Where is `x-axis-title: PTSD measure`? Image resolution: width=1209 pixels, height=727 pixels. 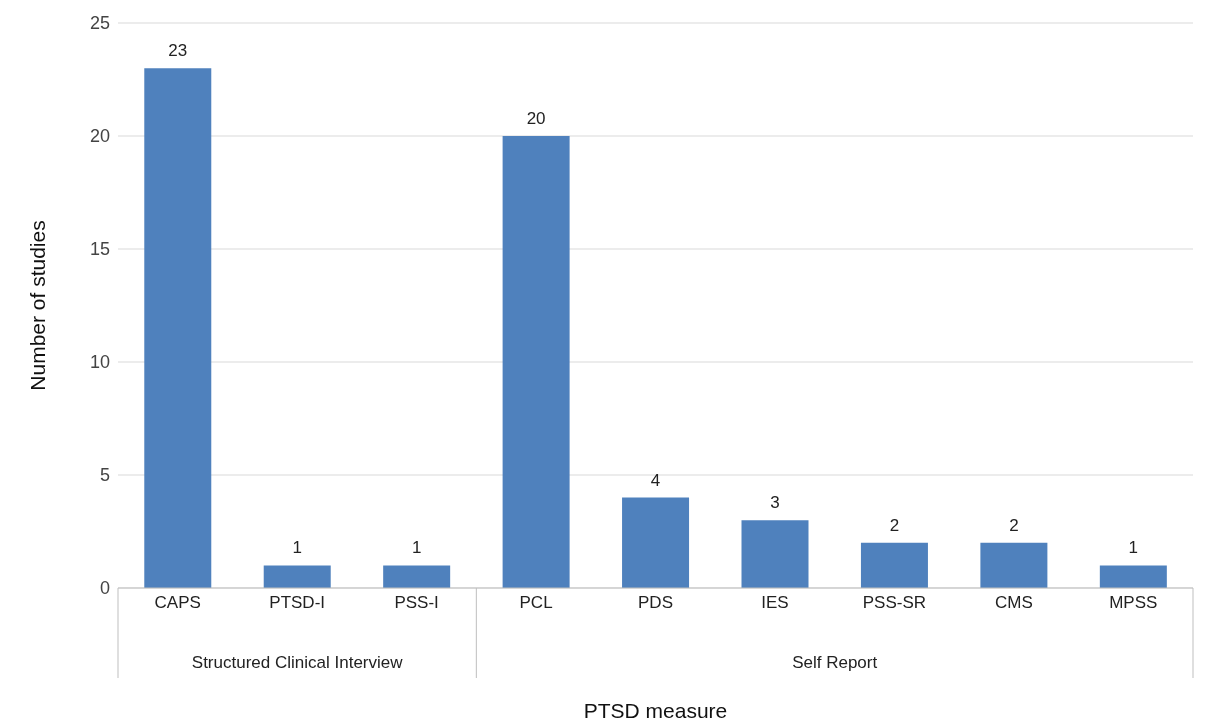
x-axis-title: PTSD measure is located at coordinates (655, 710).